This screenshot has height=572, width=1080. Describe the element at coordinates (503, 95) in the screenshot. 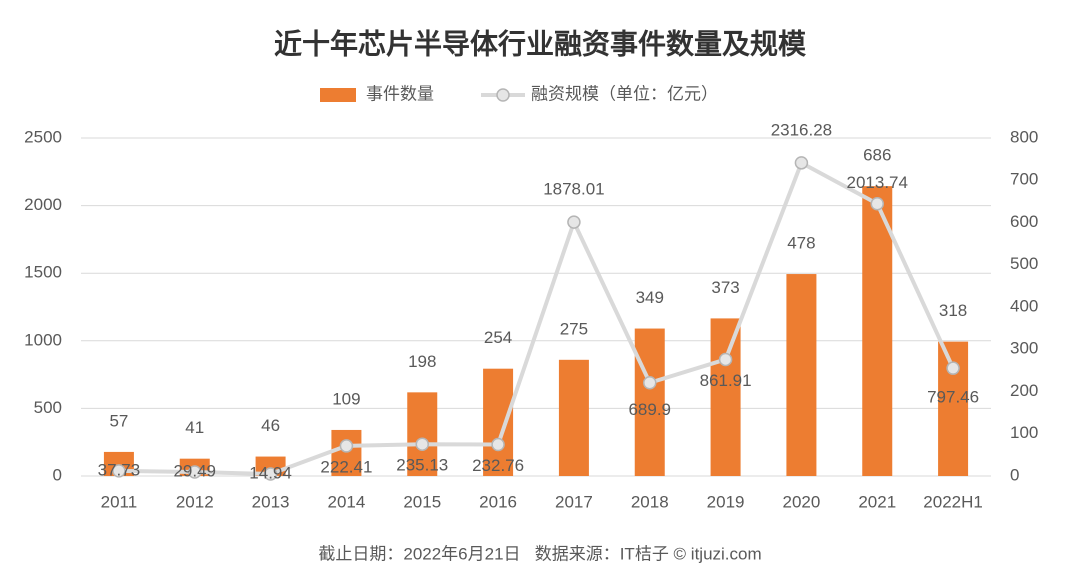

I see `legend-marker` at that location.